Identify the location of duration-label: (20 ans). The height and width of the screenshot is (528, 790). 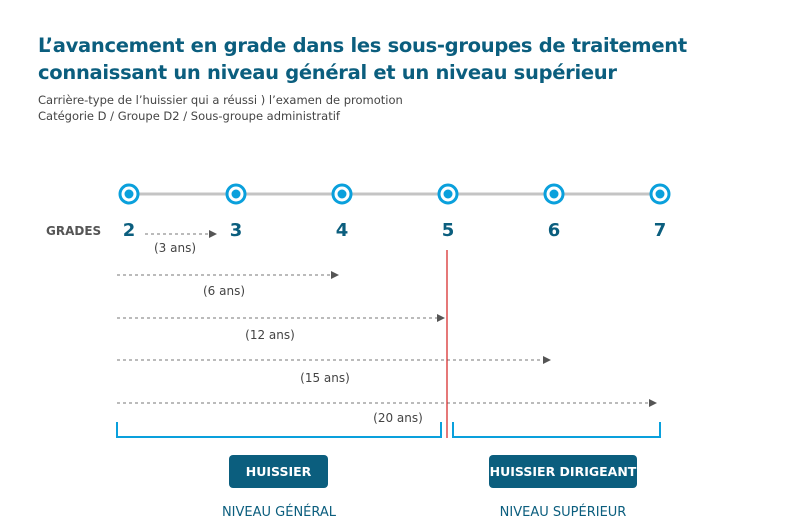
(398, 418).